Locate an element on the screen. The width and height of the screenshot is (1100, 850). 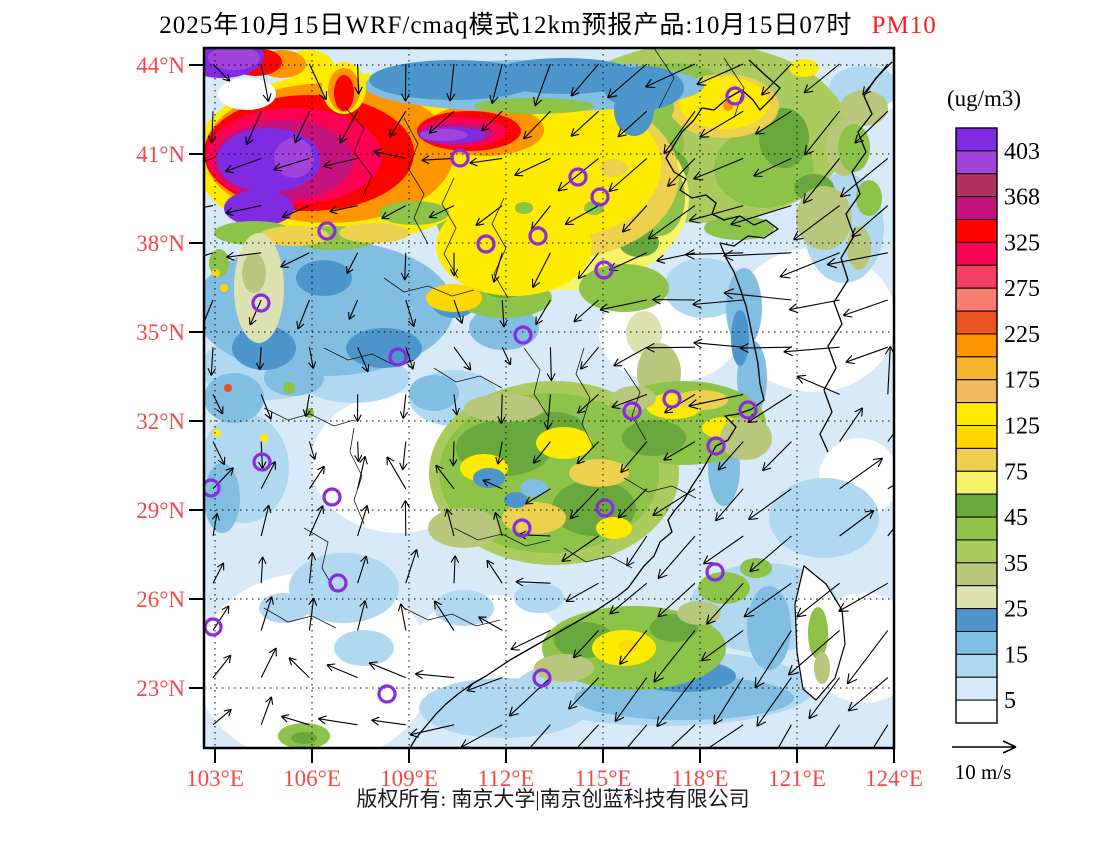
legend-value-label: 325 is located at coordinates (1022, 243).